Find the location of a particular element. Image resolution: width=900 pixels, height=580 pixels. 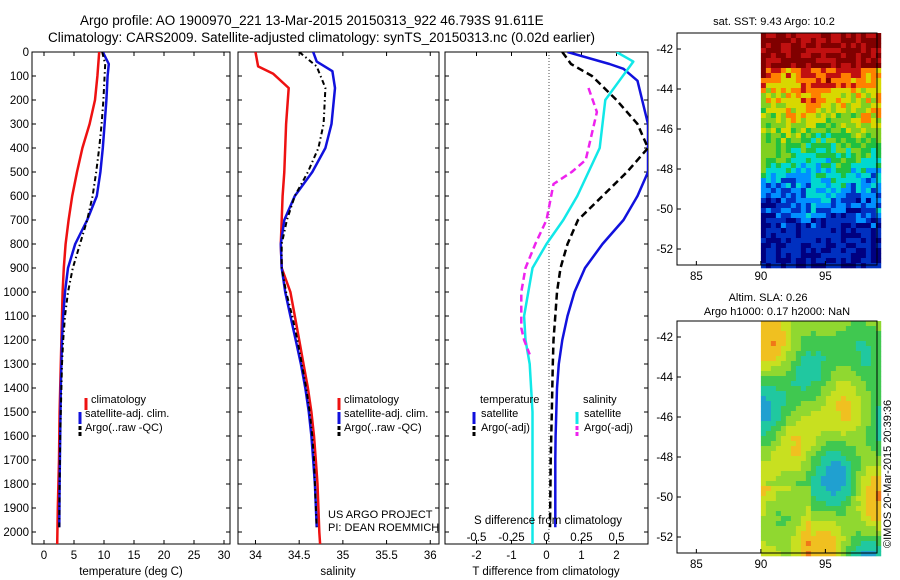

sla-map-title: Altim. SLA: 0.26 is located at coordinates (768, 298).